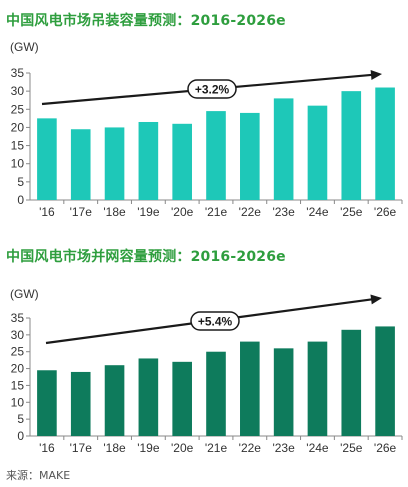 Image resolution: width=408 pixels, height=487 pixels. Describe the element at coordinates (146, 21) in the screenshot. I see `chart-1-title: 中国风电市场吊装容量预测：2016-2026e` at that location.